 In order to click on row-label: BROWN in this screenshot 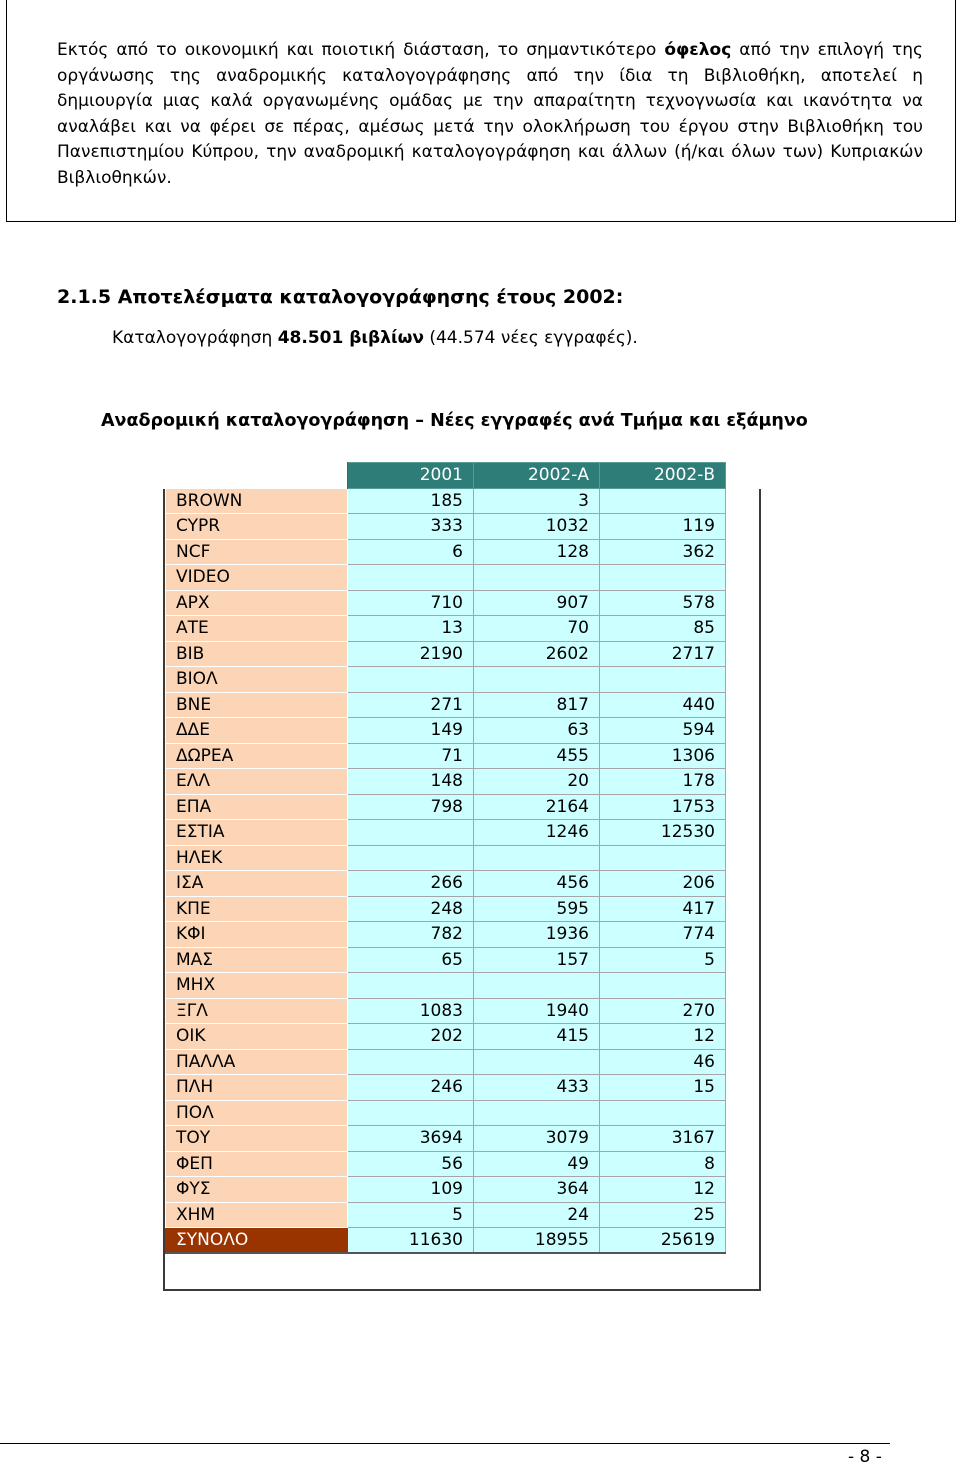, I will do `click(256, 500)`.